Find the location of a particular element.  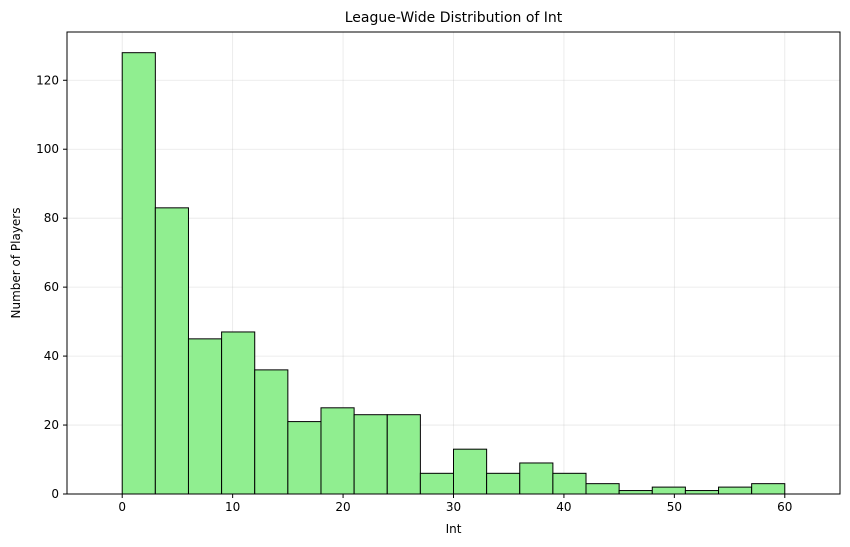

x-tick-label-0: 0 is located at coordinates (122, 507).